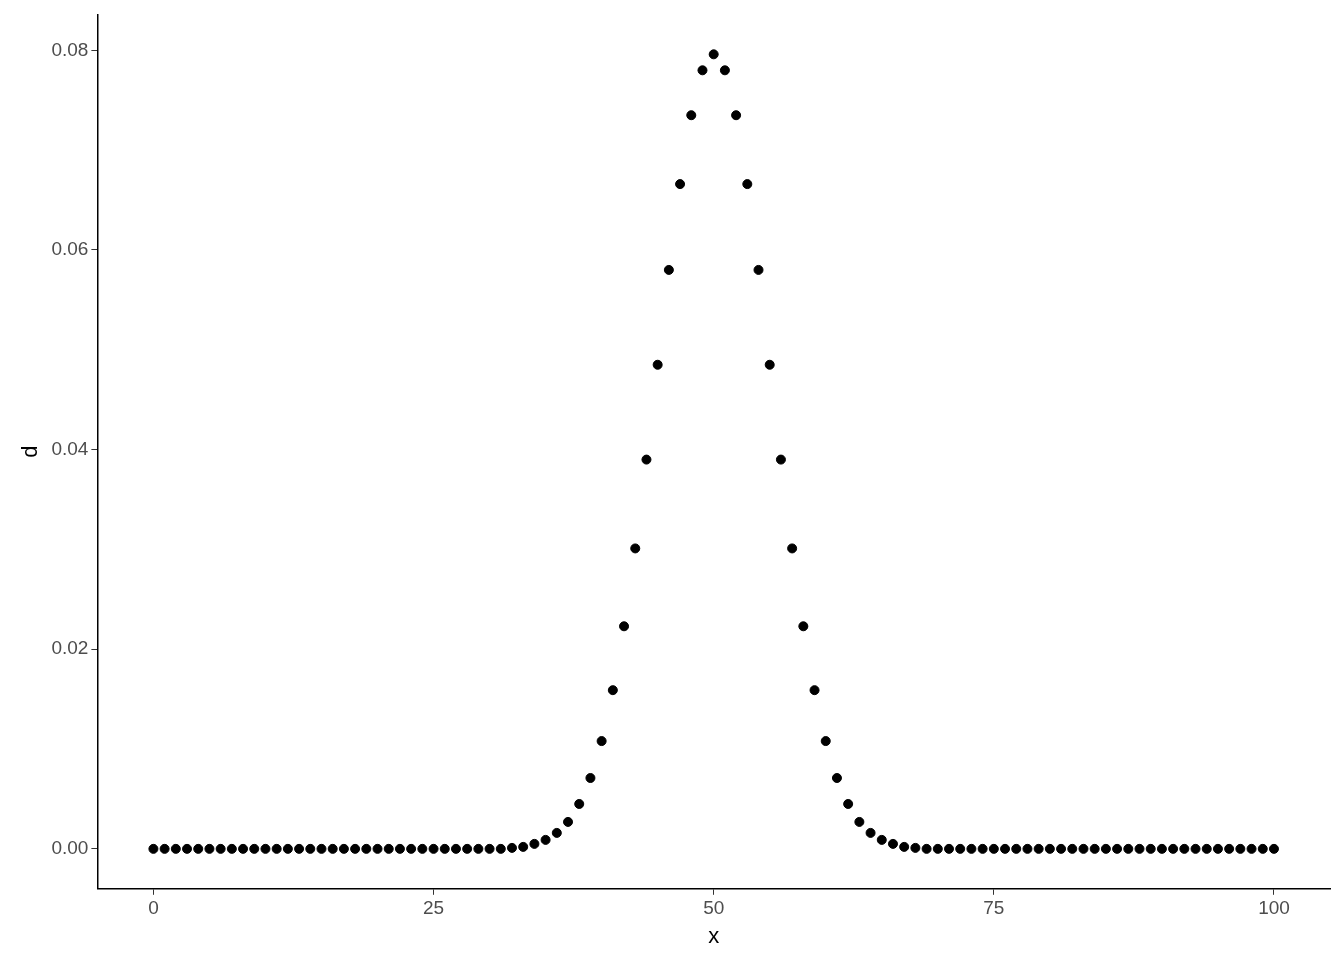  Describe the element at coordinates (994, 908) in the screenshot. I see `x-tick-label: 75` at that location.